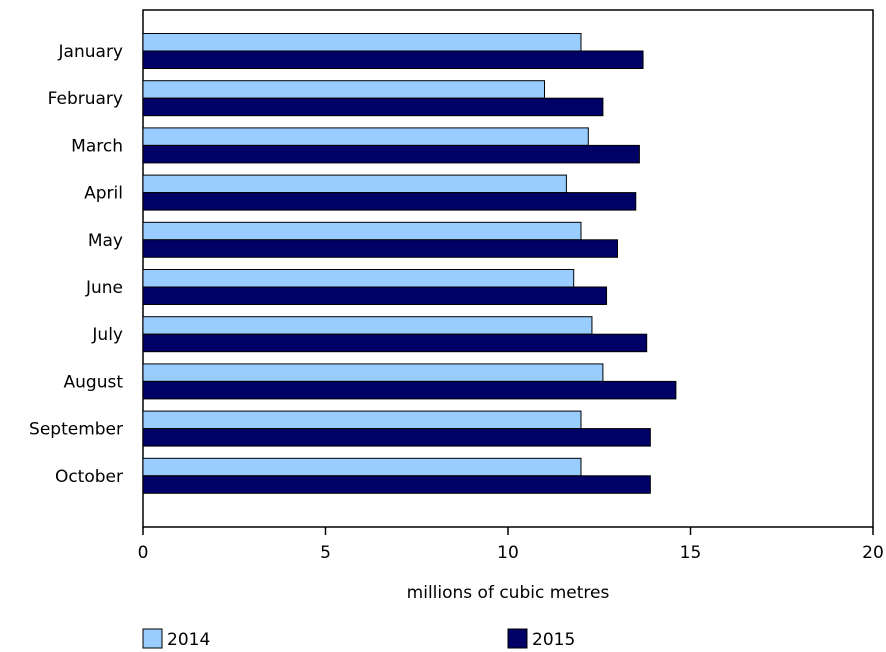 The width and height of the screenshot is (886, 652). Describe the element at coordinates (90, 52) in the screenshot. I see `category-label: January` at that location.